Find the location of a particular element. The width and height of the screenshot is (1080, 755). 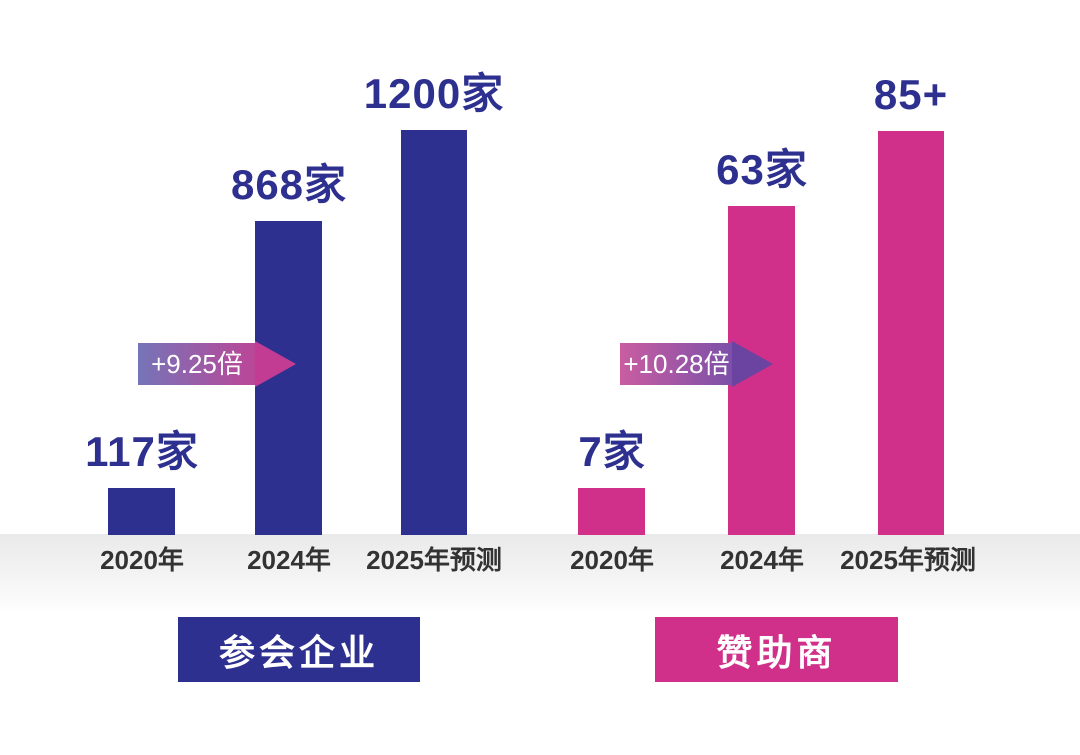

axis-label-sponsors-2024: 2024年 is located at coordinates (762, 560).